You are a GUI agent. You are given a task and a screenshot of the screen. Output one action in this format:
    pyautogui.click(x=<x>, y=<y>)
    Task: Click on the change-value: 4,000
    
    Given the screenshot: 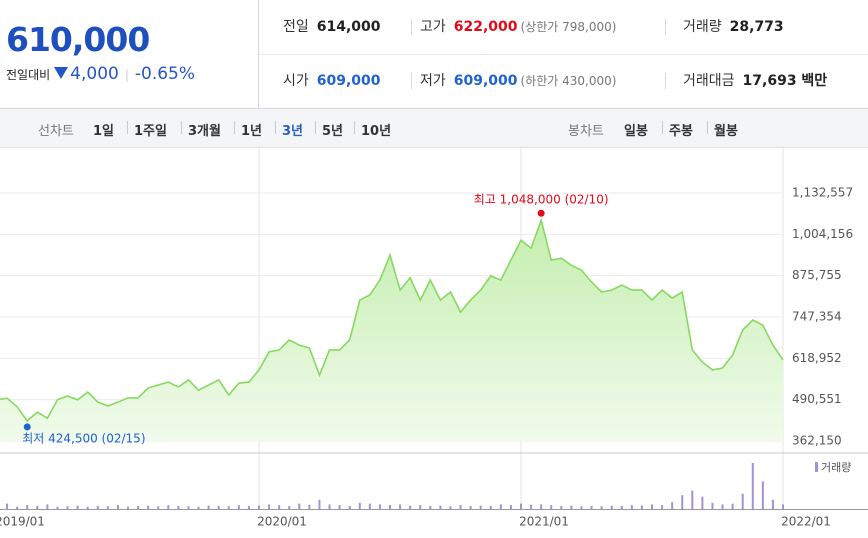 What is the action you would take?
    pyautogui.click(x=94, y=74)
    